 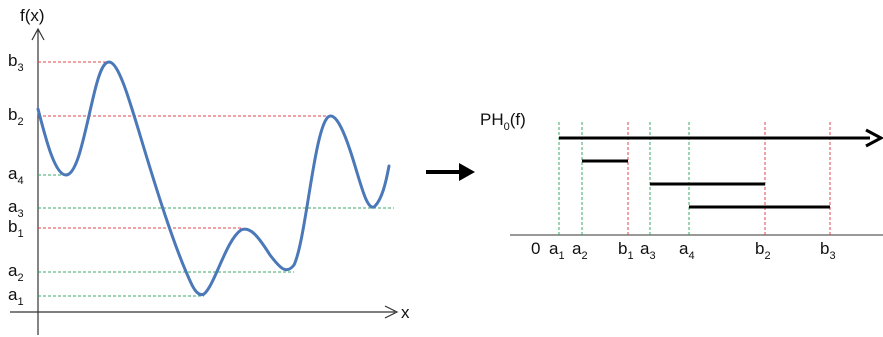 I want to click on tick-label-a1: a1, so click(x=557, y=250).